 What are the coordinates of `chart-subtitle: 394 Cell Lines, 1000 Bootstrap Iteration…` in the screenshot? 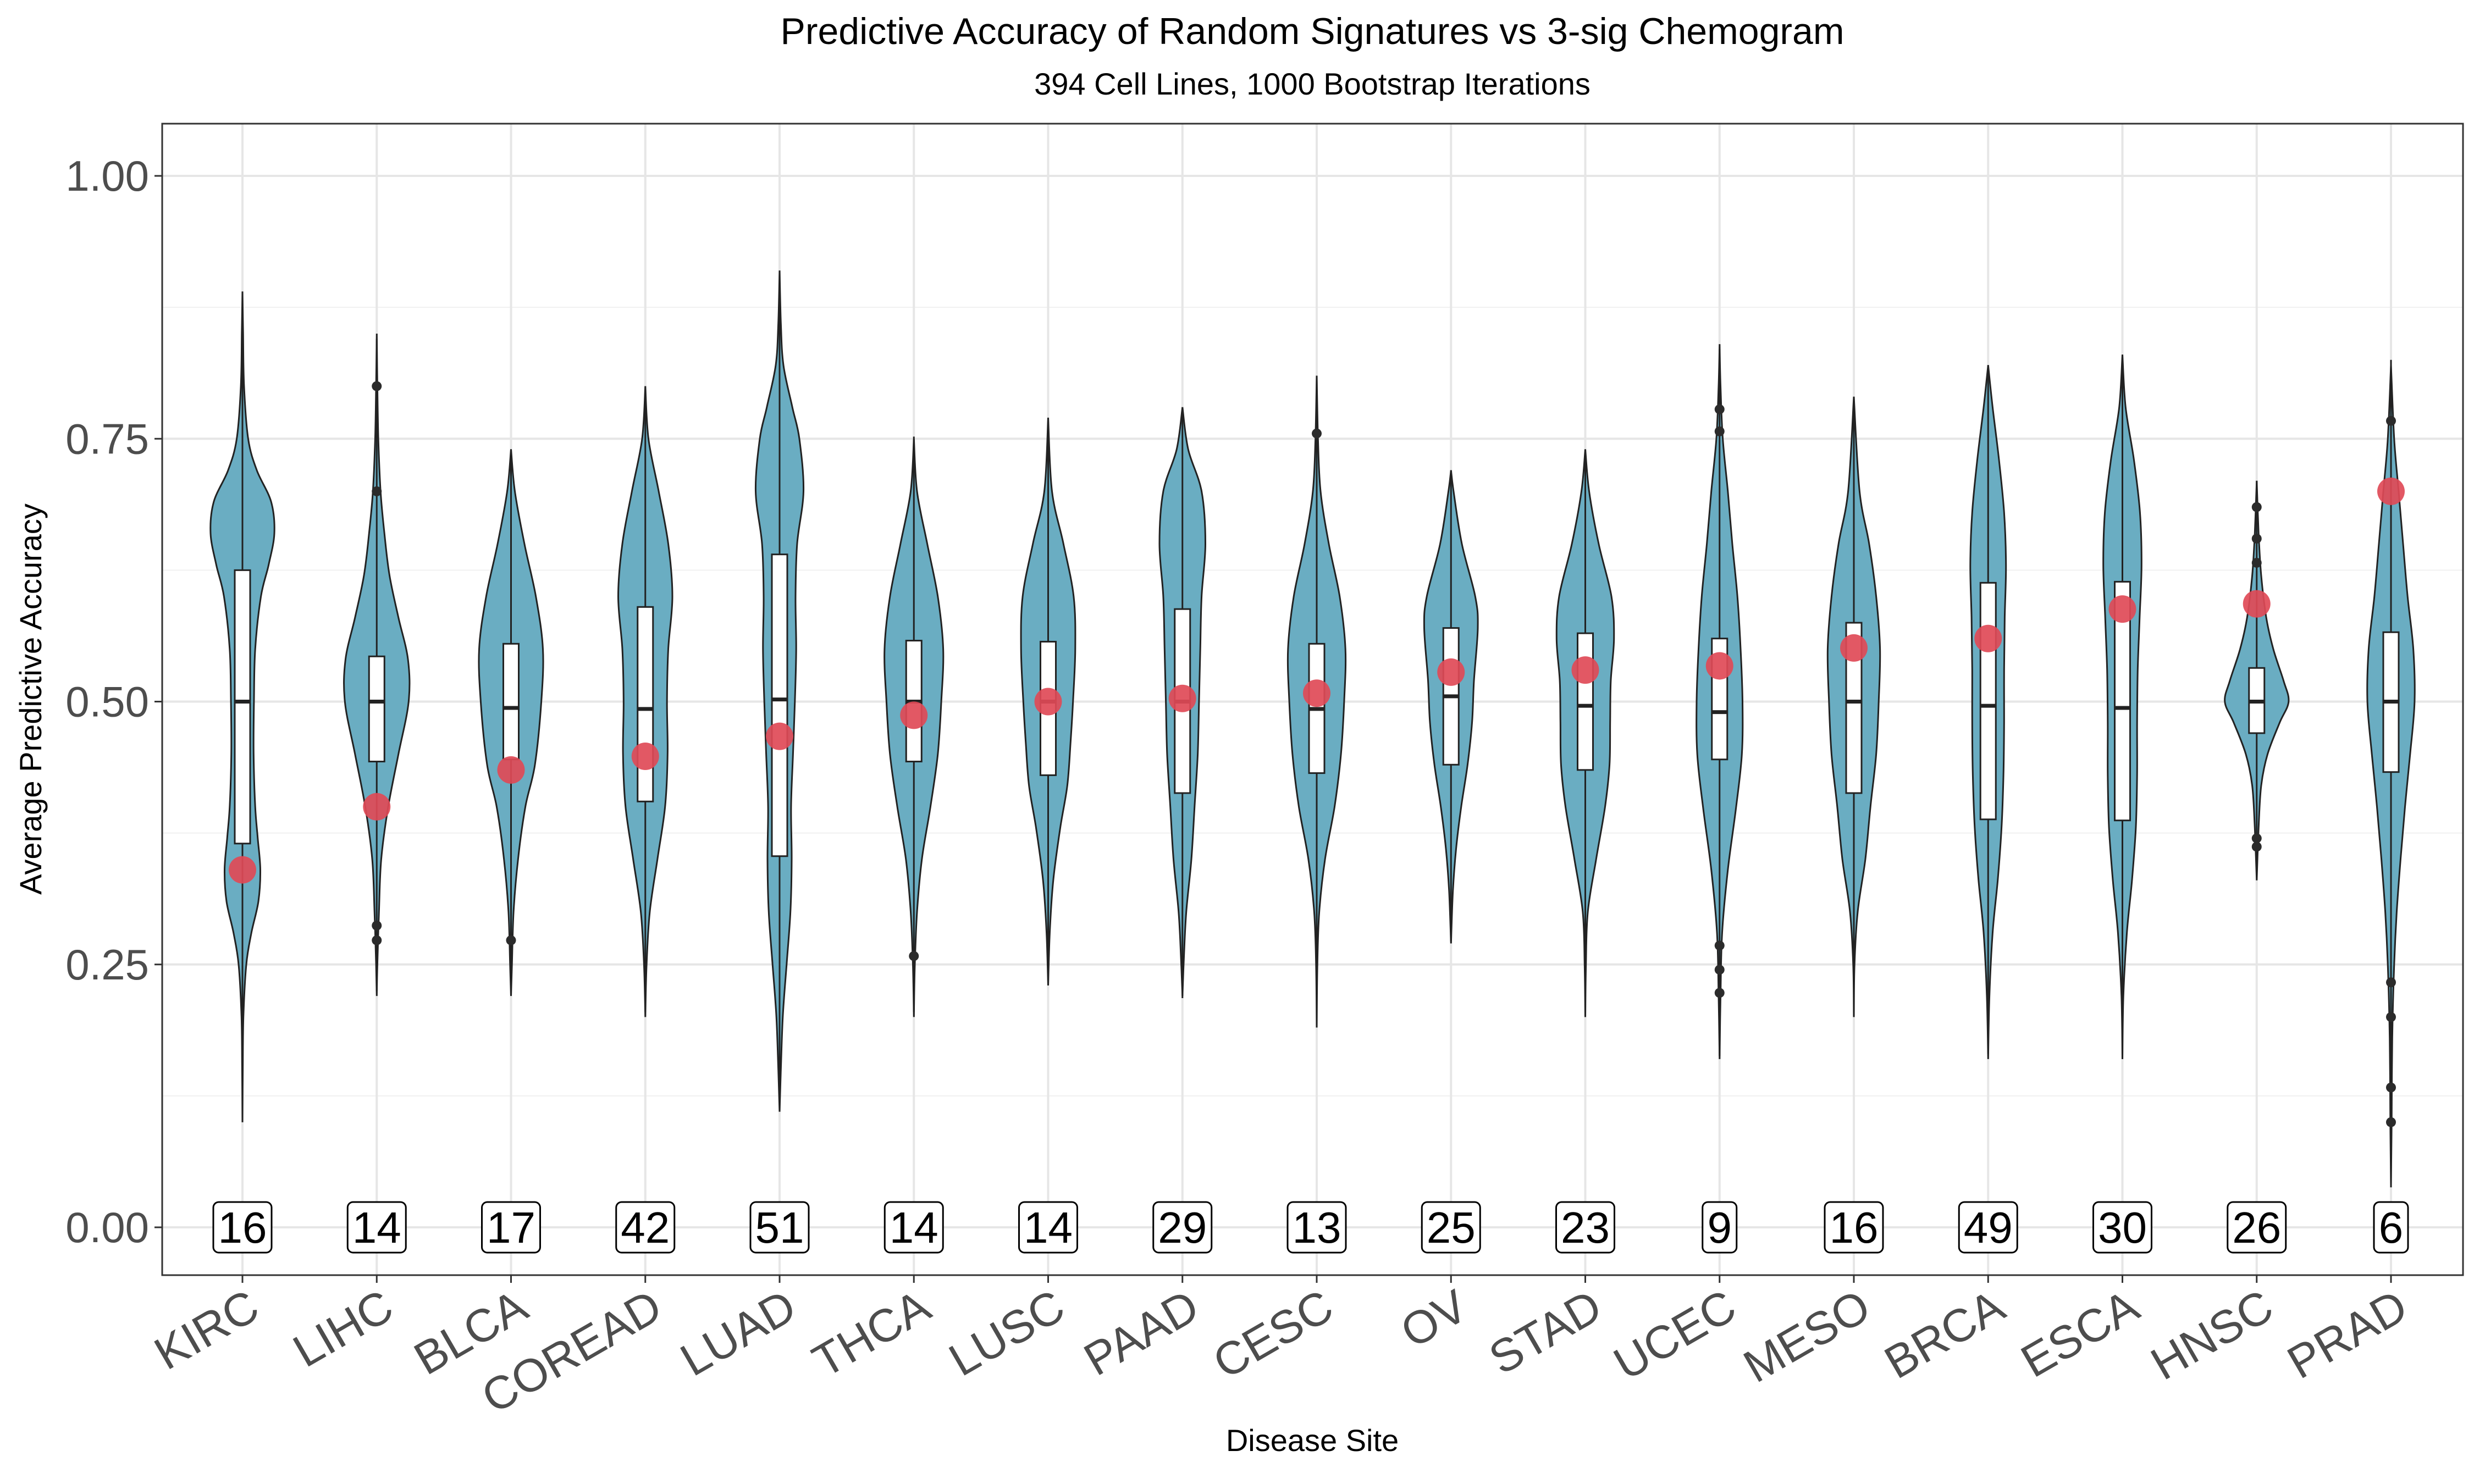 It's located at (1312, 84).